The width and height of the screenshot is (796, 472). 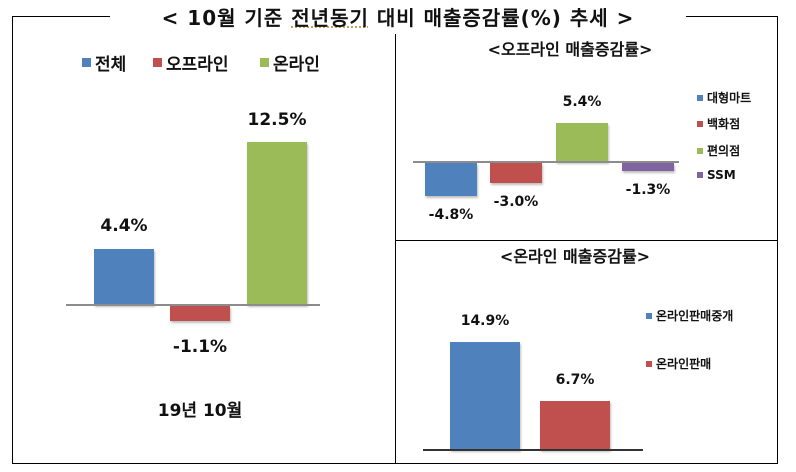 What do you see at coordinates (200, 411) in the screenshot?
I see `x-axis-label: 19년 10월` at bounding box center [200, 411].